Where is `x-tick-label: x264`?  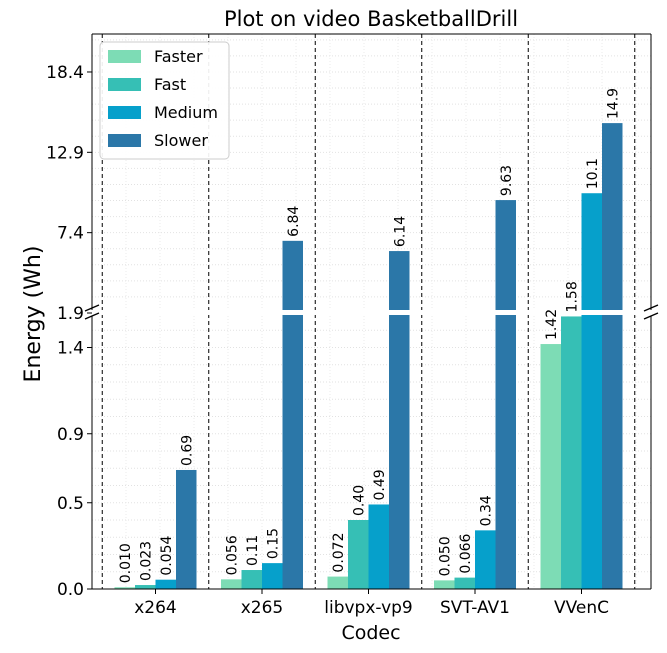
x-tick-label: x264 is located at coordinates (155, 608).